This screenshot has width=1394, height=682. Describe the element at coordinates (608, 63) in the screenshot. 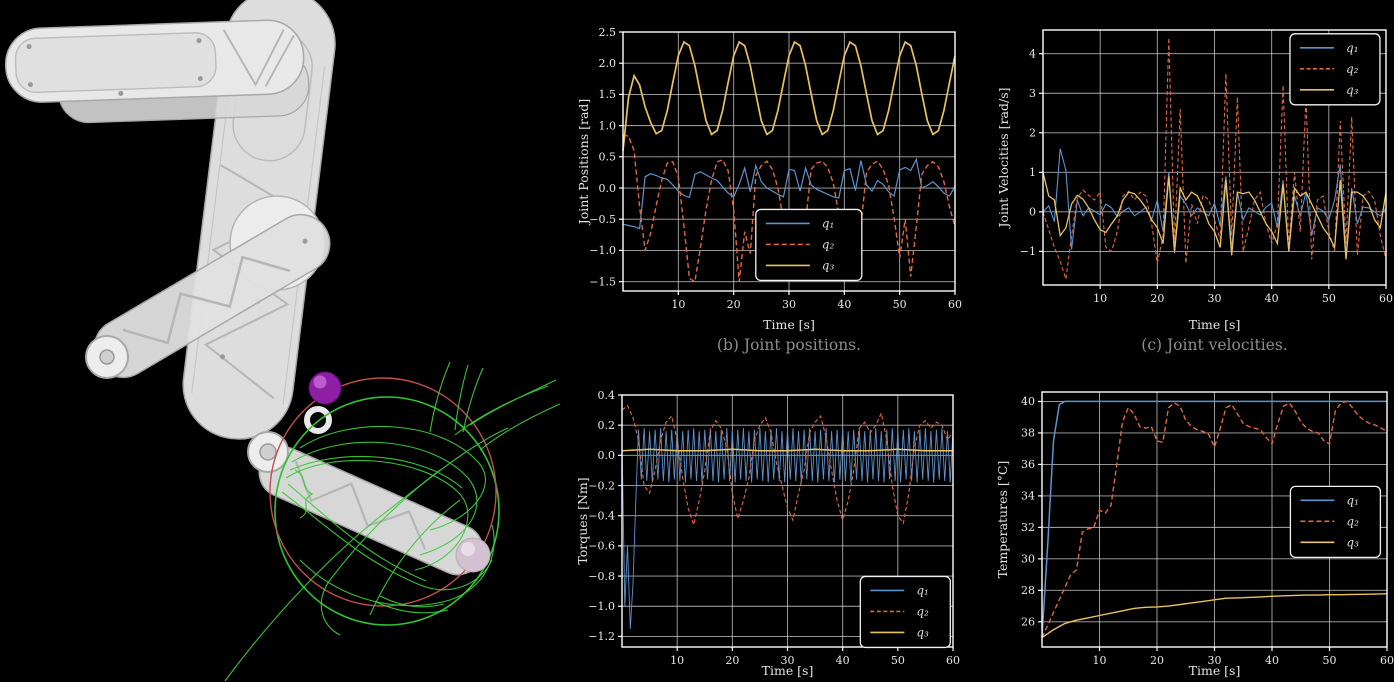

I see `y-tick-label: 2.0` at that location.